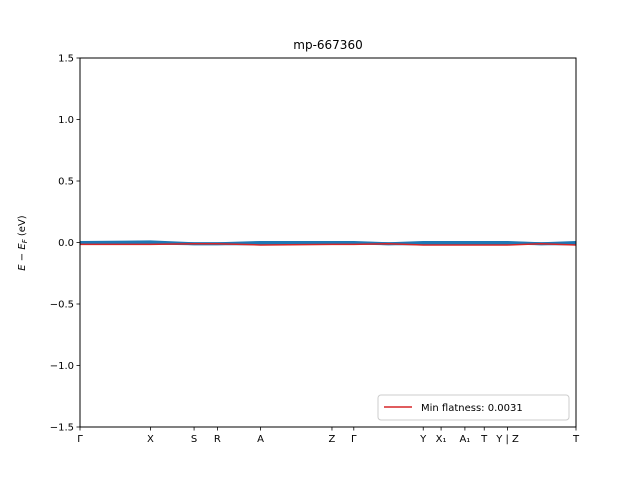 The image size is (640, 480). Describe the element at coordinates (332, 439) in the screenshot. I see `x-tick-label: Z` at that location.